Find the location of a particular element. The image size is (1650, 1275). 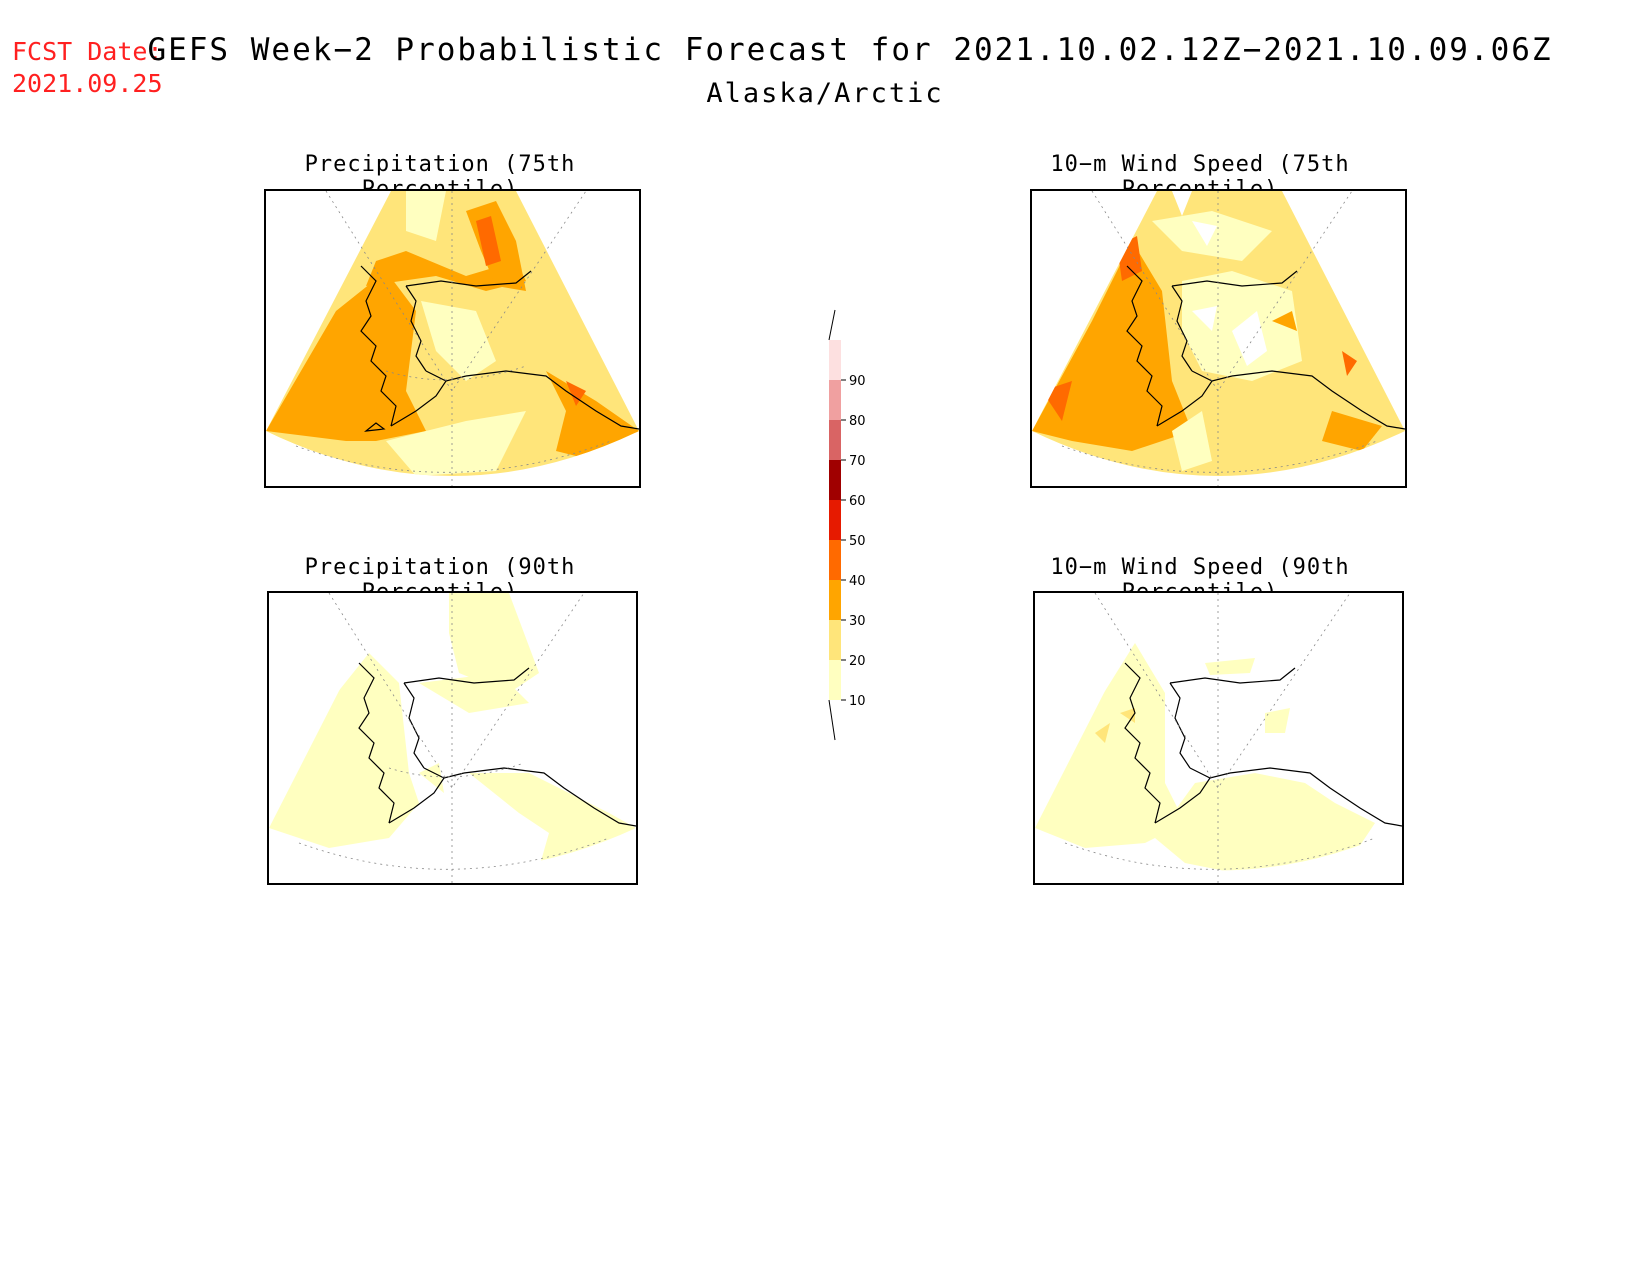

colorbar-label-40: 40 is located at coordinates (857, 581).